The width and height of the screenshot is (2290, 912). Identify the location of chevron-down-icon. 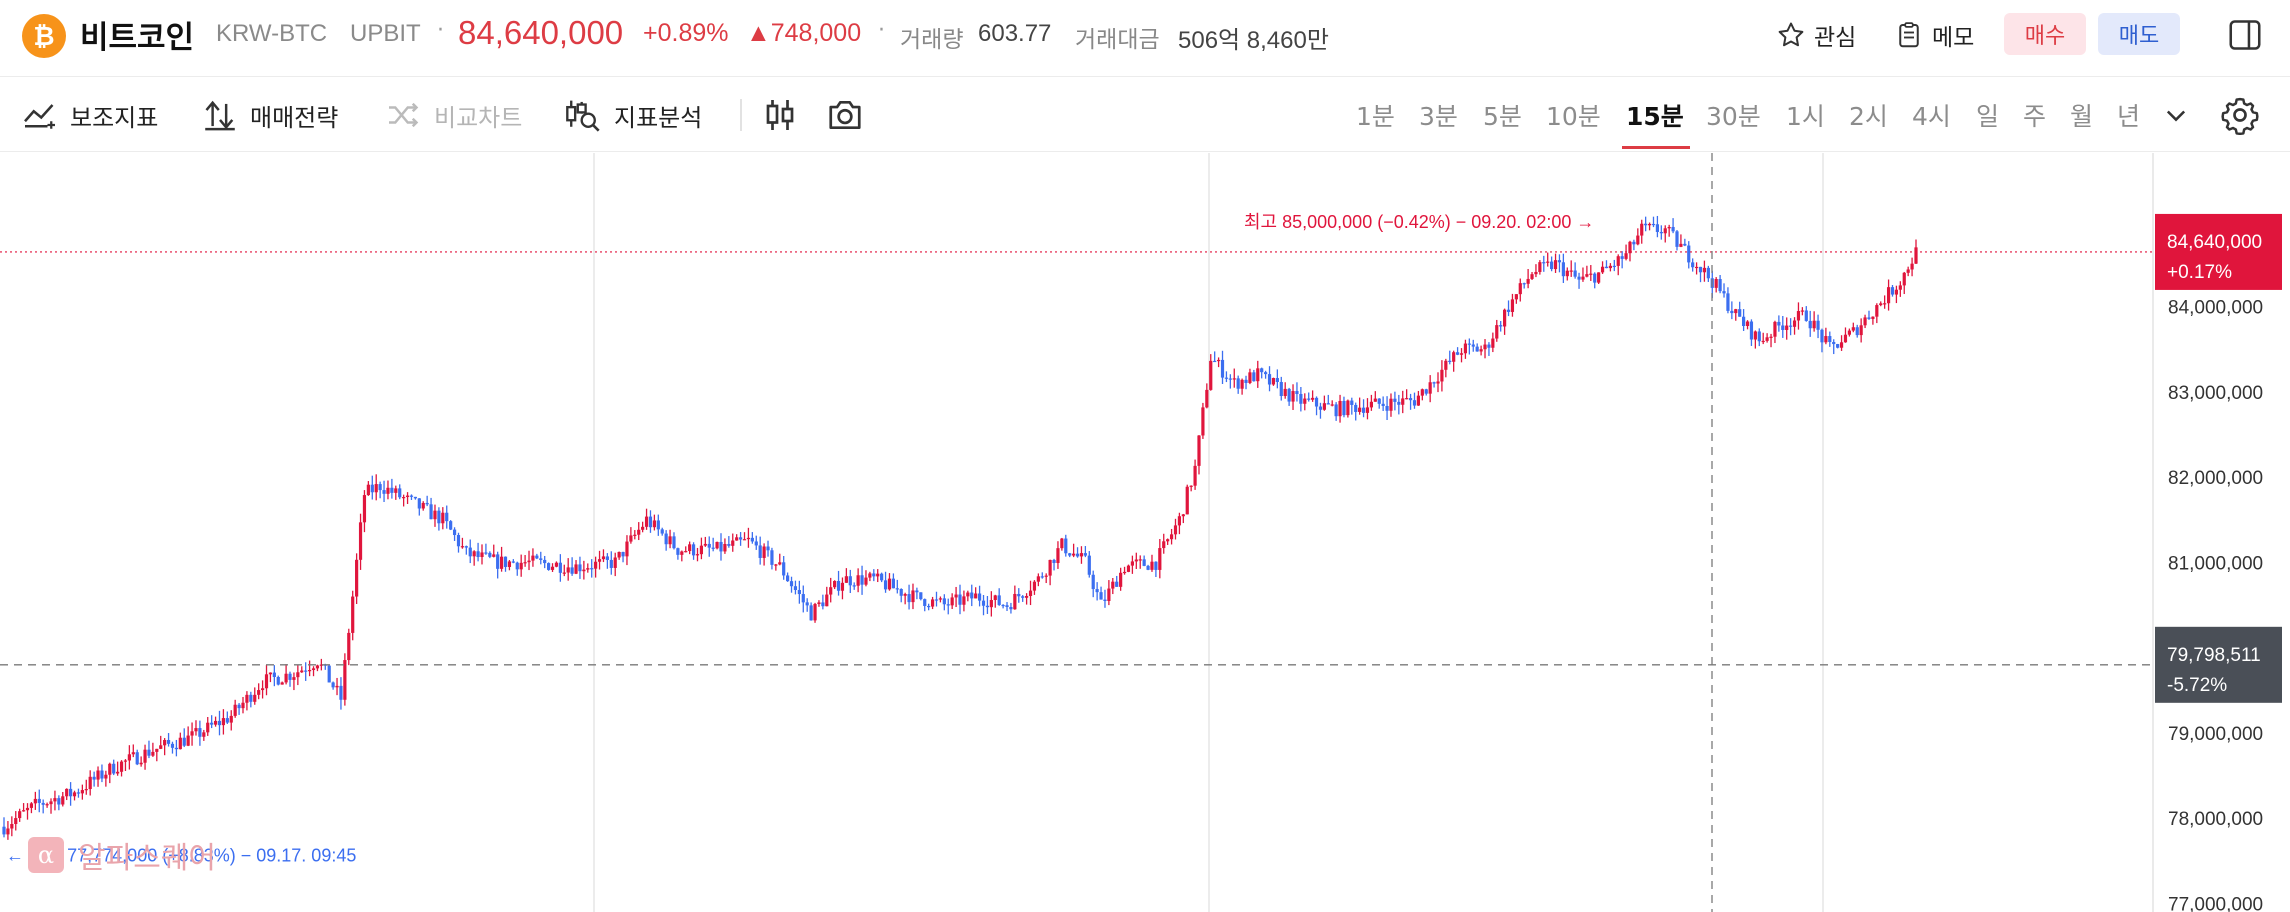
(2176, 115).